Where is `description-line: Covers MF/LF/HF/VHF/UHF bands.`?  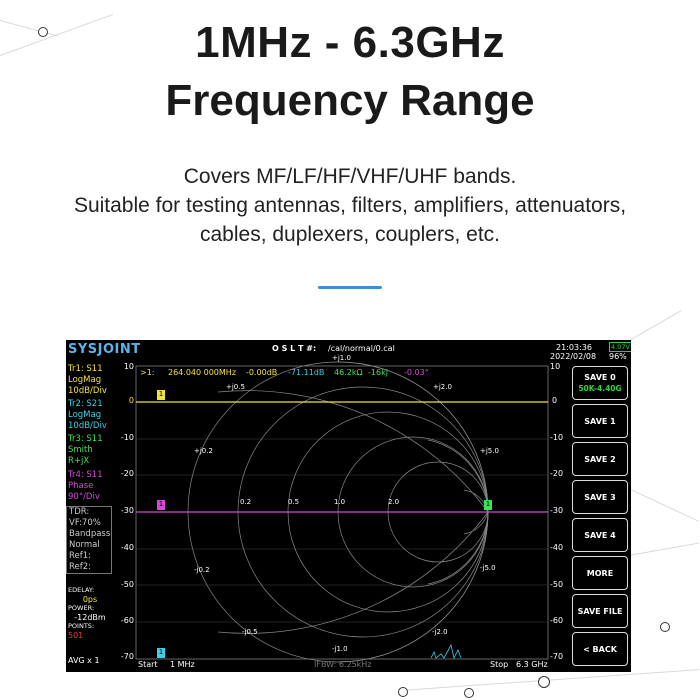 description-line: Covers MF/LF/HF/VHF/UHF bands. is located at coordinates (350, 176).